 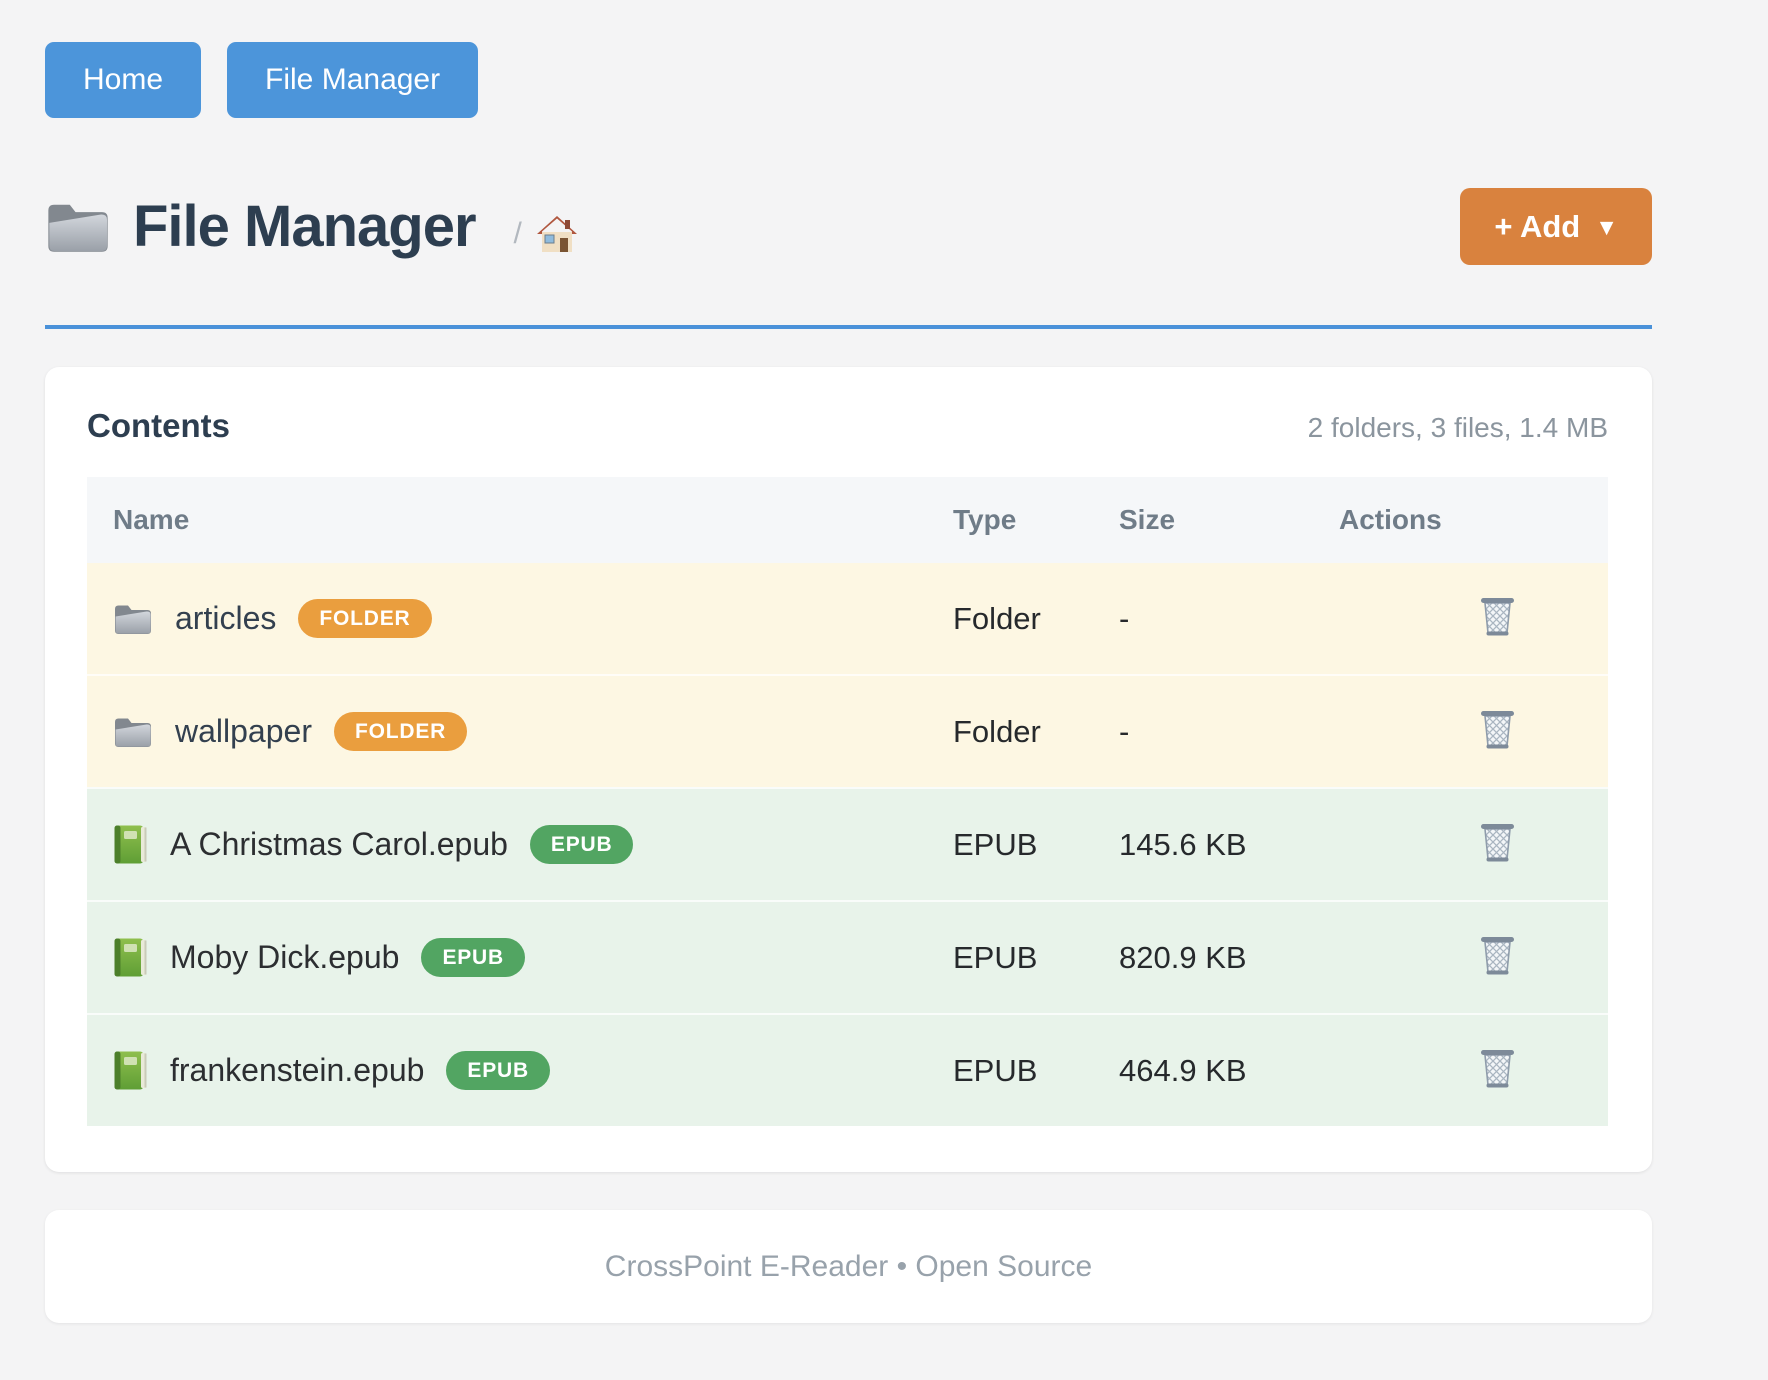 What do you see at coordinates (297, 1070) in the screenshot?
I see `item-name-link: frankenstein.epub` at bounding box center [297, 1070].